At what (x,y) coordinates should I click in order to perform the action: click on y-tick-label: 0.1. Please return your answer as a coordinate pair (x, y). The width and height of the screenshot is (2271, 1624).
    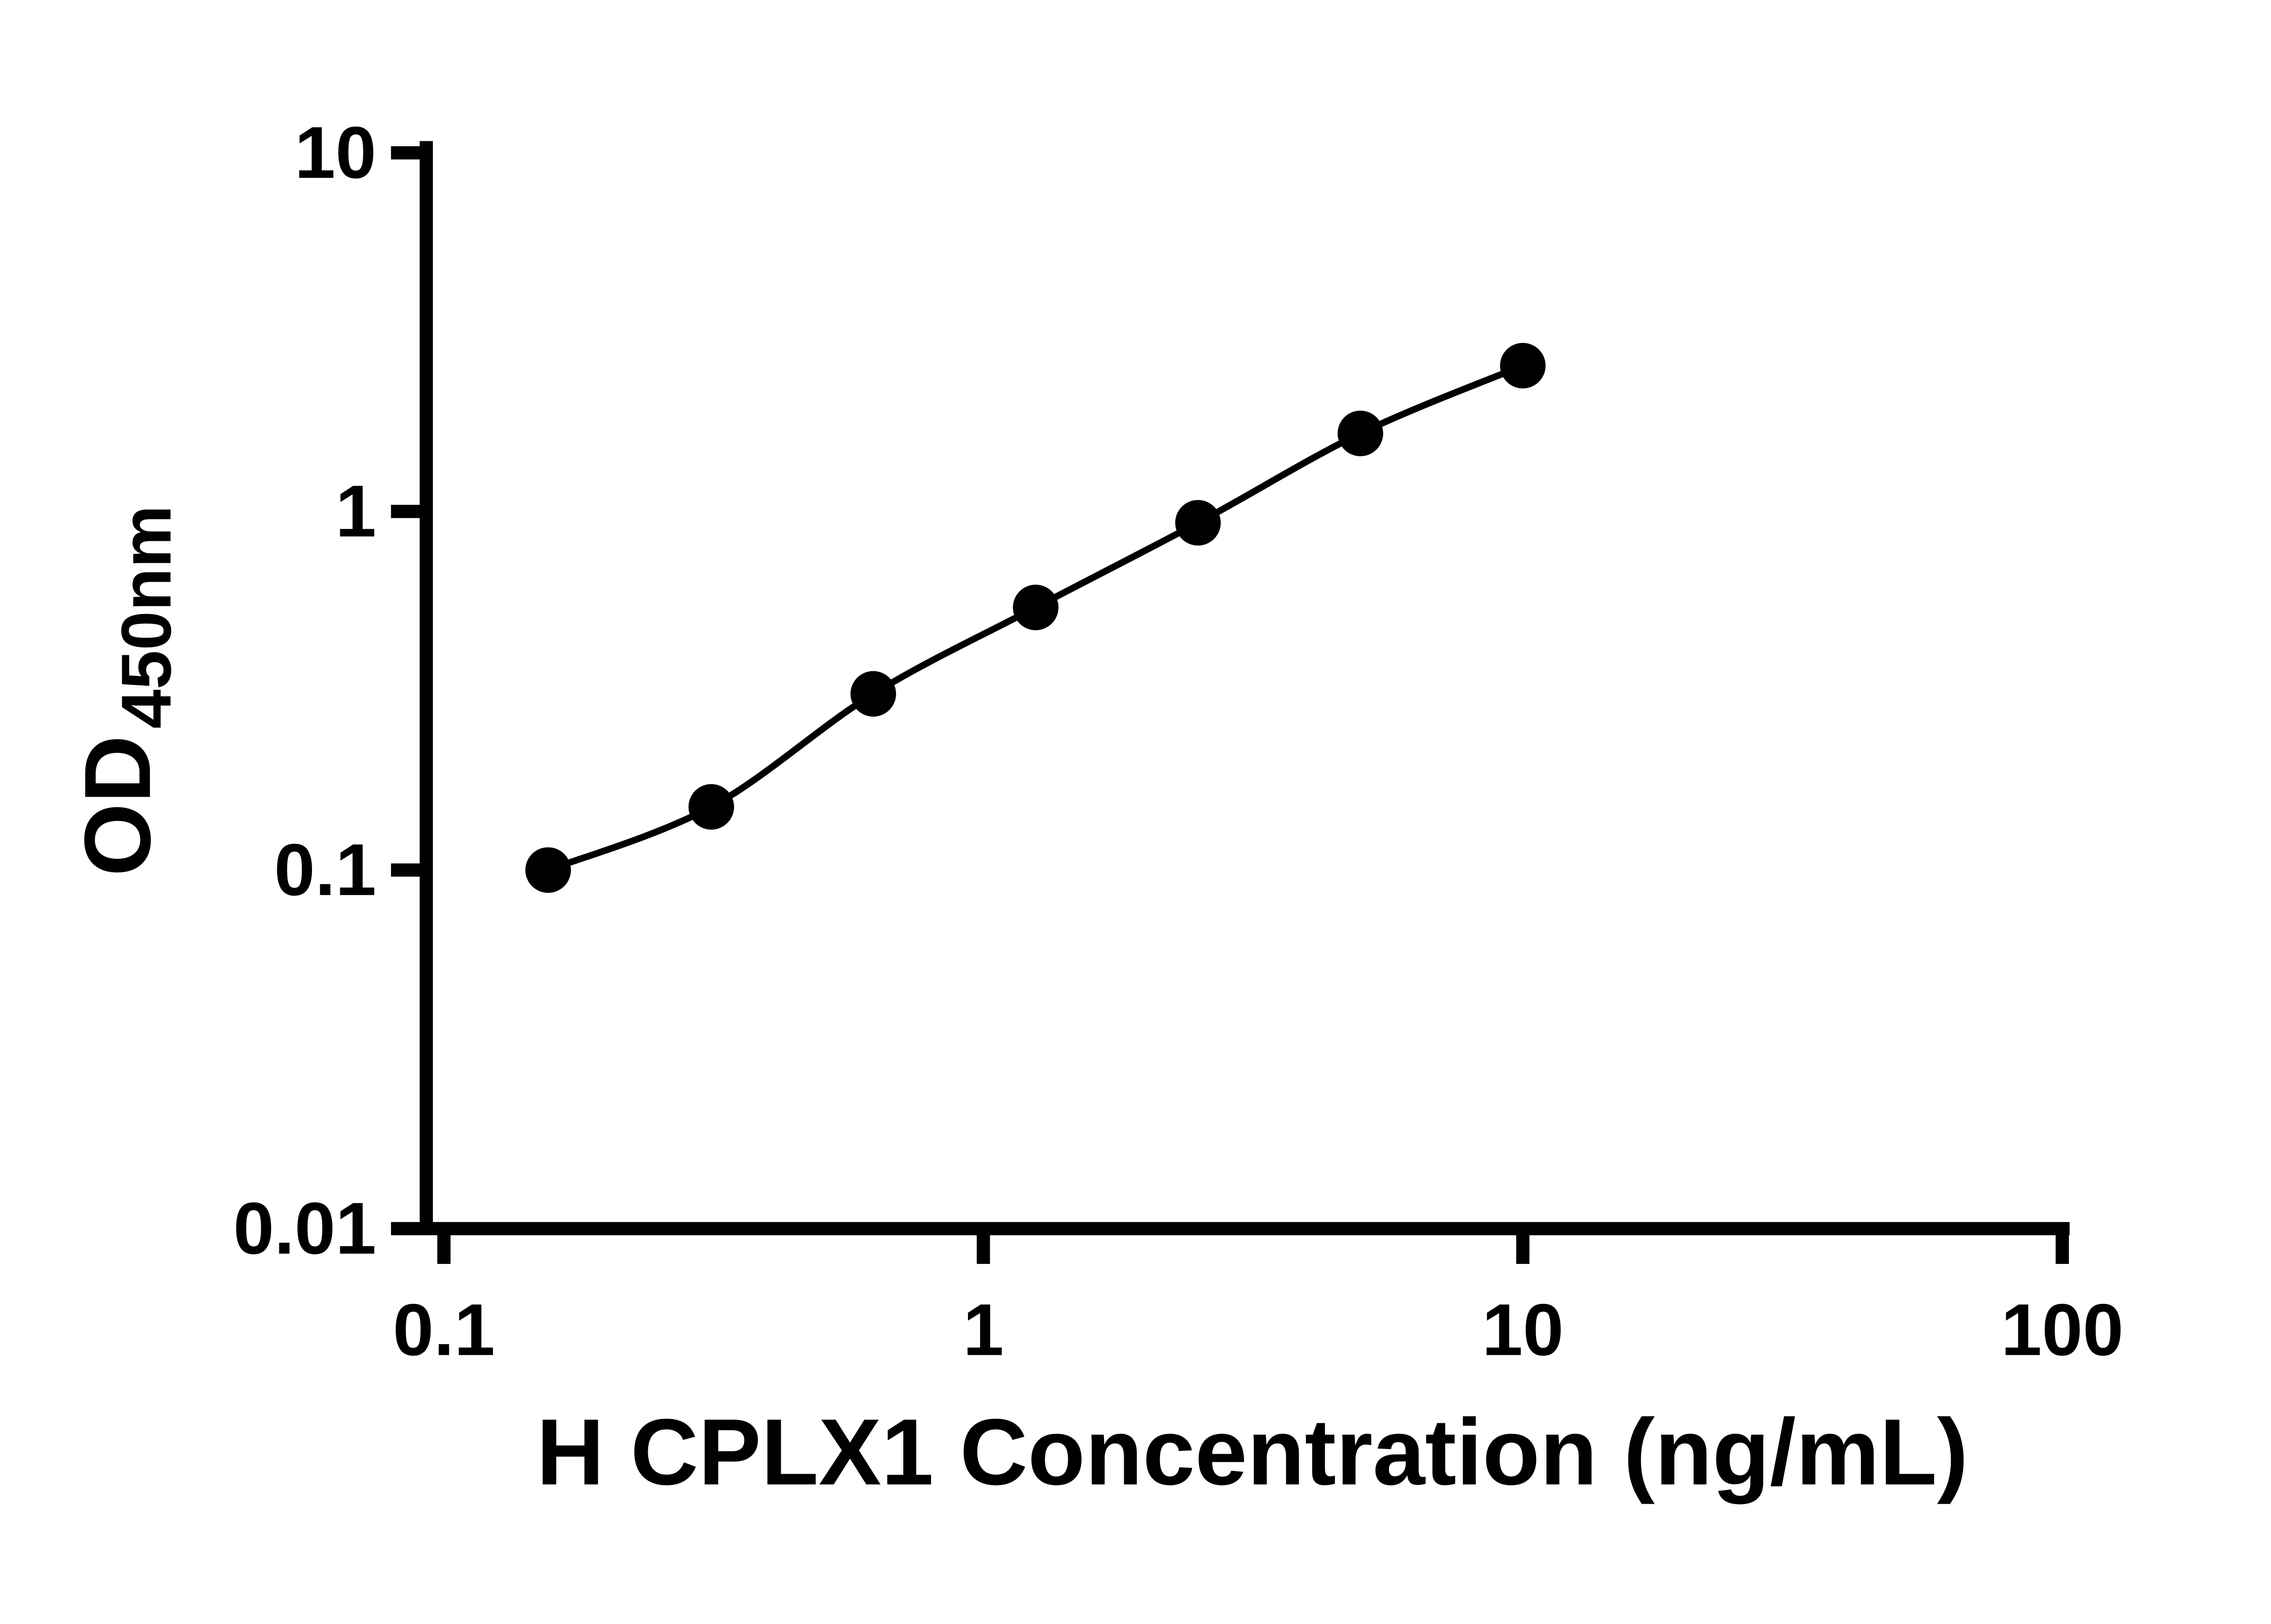
    Looking at the image, I should click on (325, 870).